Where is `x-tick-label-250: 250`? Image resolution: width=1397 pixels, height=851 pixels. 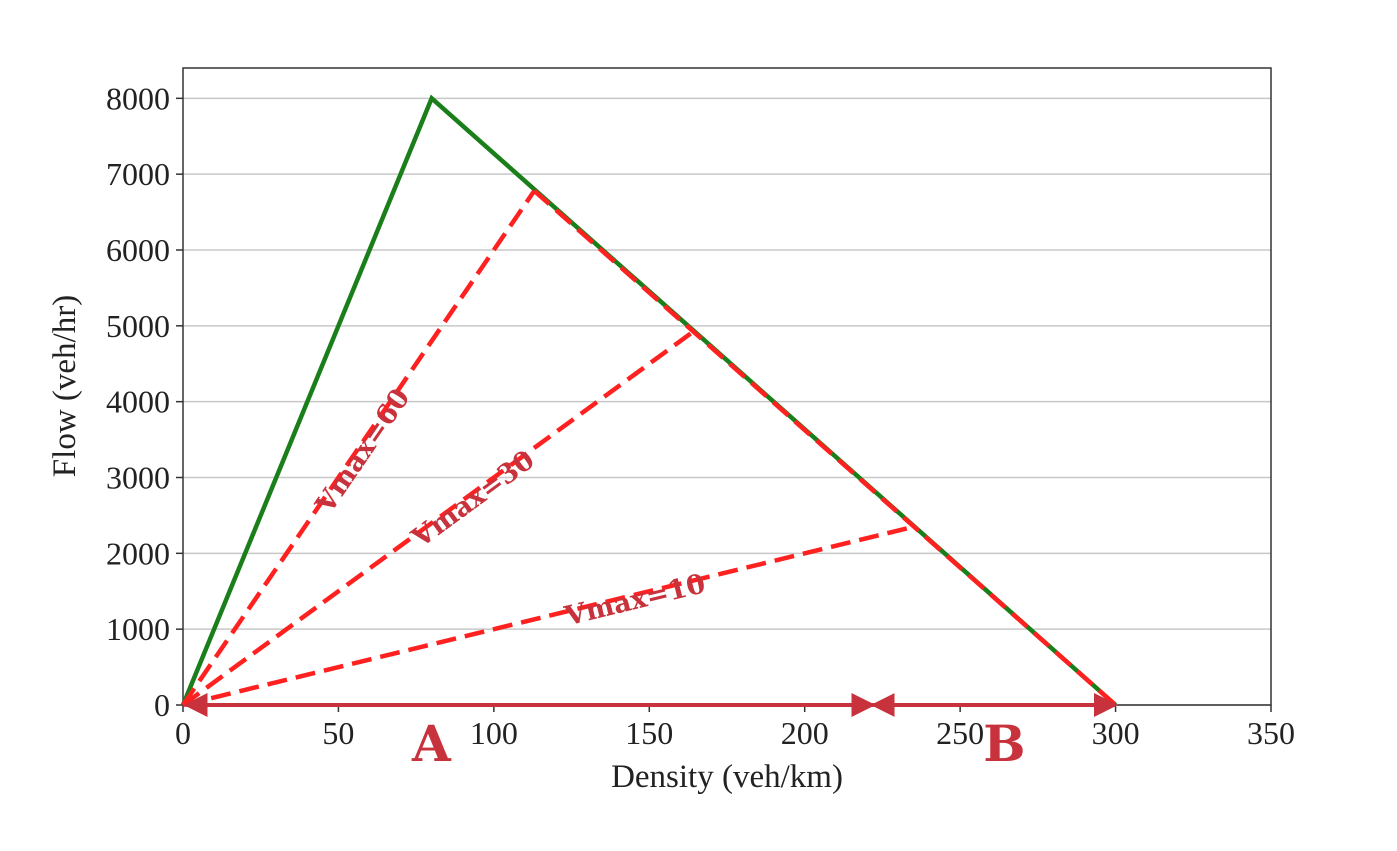
x-tick-label-250: 250 is located at coordinates (960, 733).